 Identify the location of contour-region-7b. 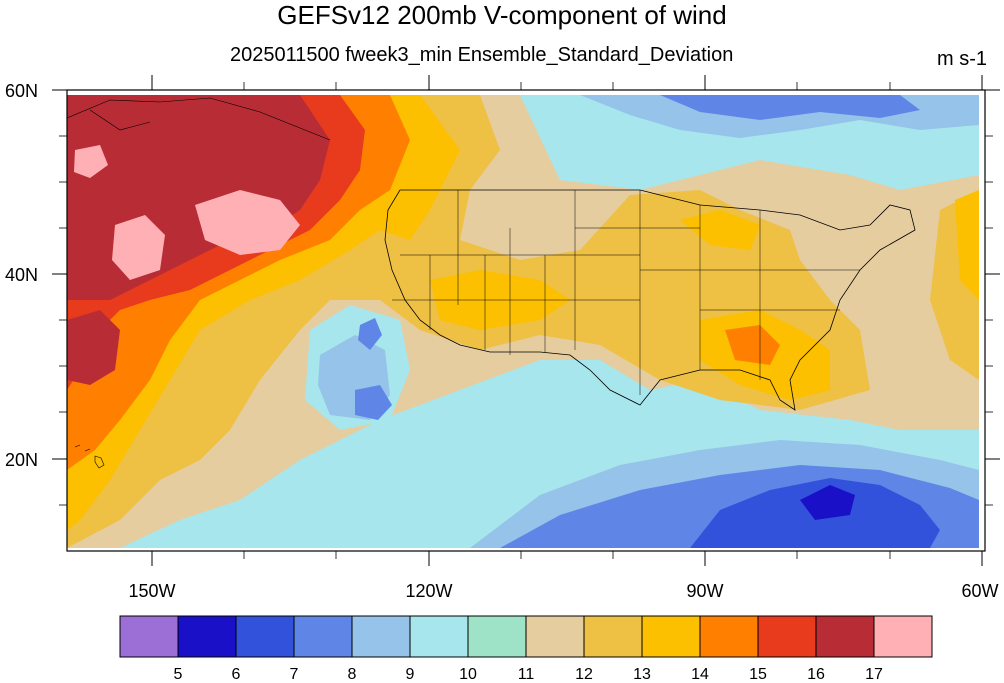
(373, 402).